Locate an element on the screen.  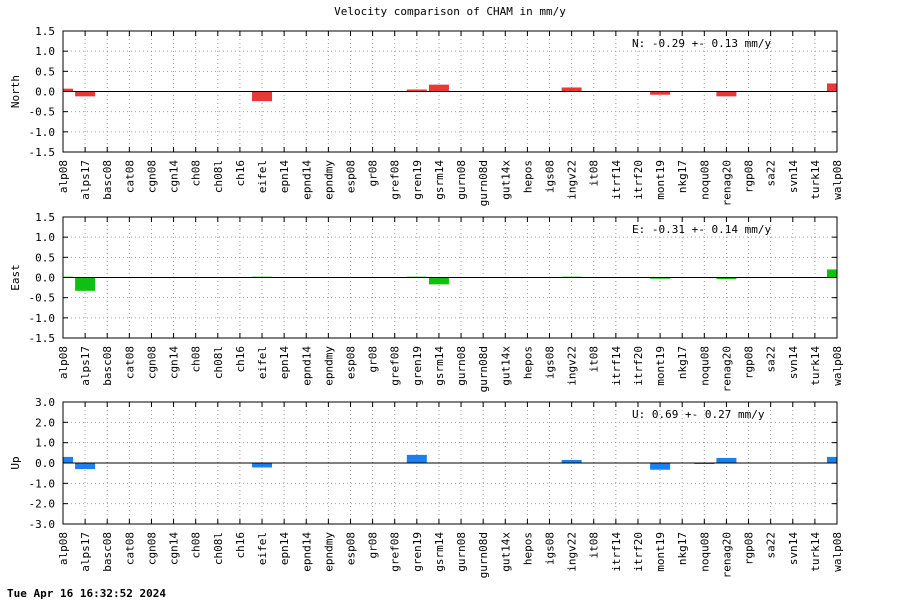
y-tick-label: 1.0 is located at coordinates (45, 51).